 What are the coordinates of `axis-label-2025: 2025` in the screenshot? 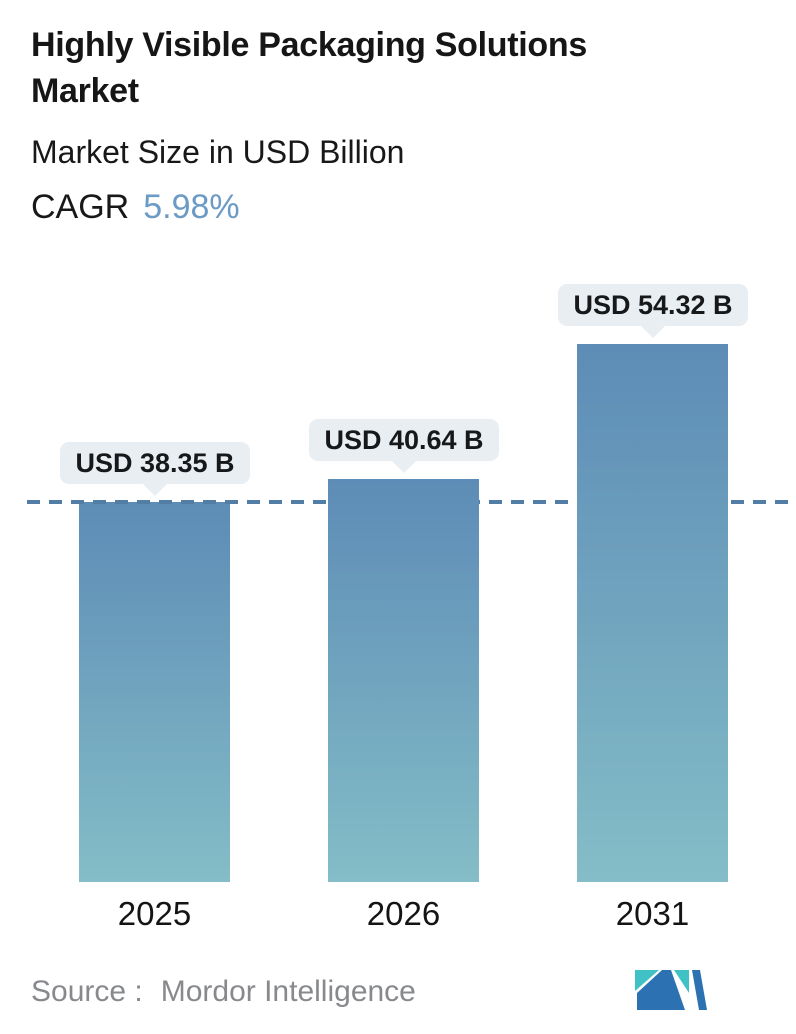 It's located at (154, 913).